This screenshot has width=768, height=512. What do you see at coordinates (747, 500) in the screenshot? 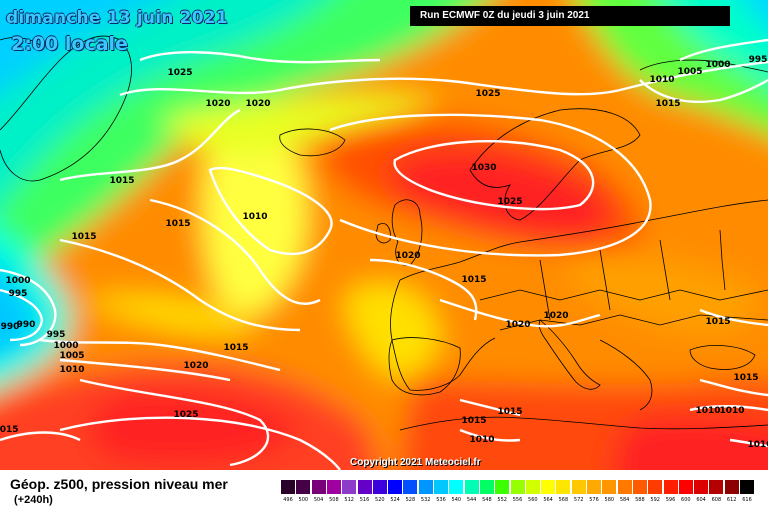
I see `color-scale-label: 616` at bounding box center [747, 500].